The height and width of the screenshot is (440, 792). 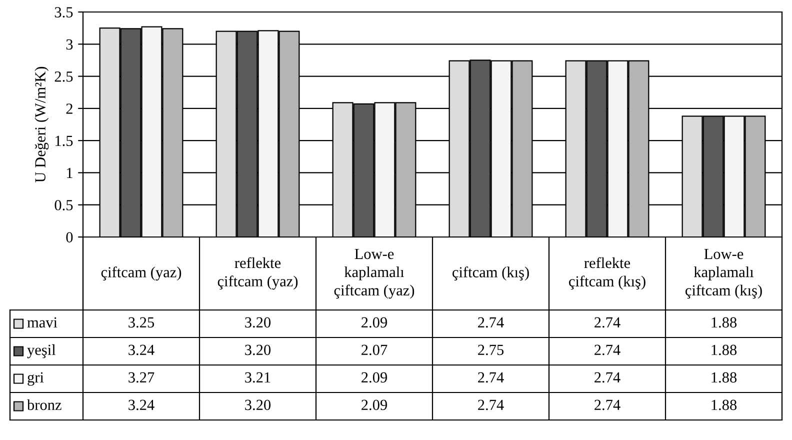 What do you see at coordinates (141, 377) in the screenshot?
I see `data-label: 3.27` at bounding box center [141, 377].